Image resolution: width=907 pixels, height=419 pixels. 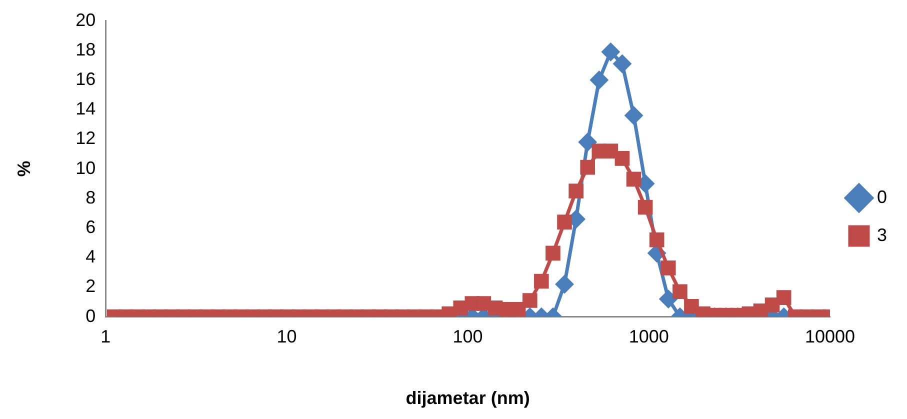 I want to click on y-tick-label: 6, so click(x=91, y=226).